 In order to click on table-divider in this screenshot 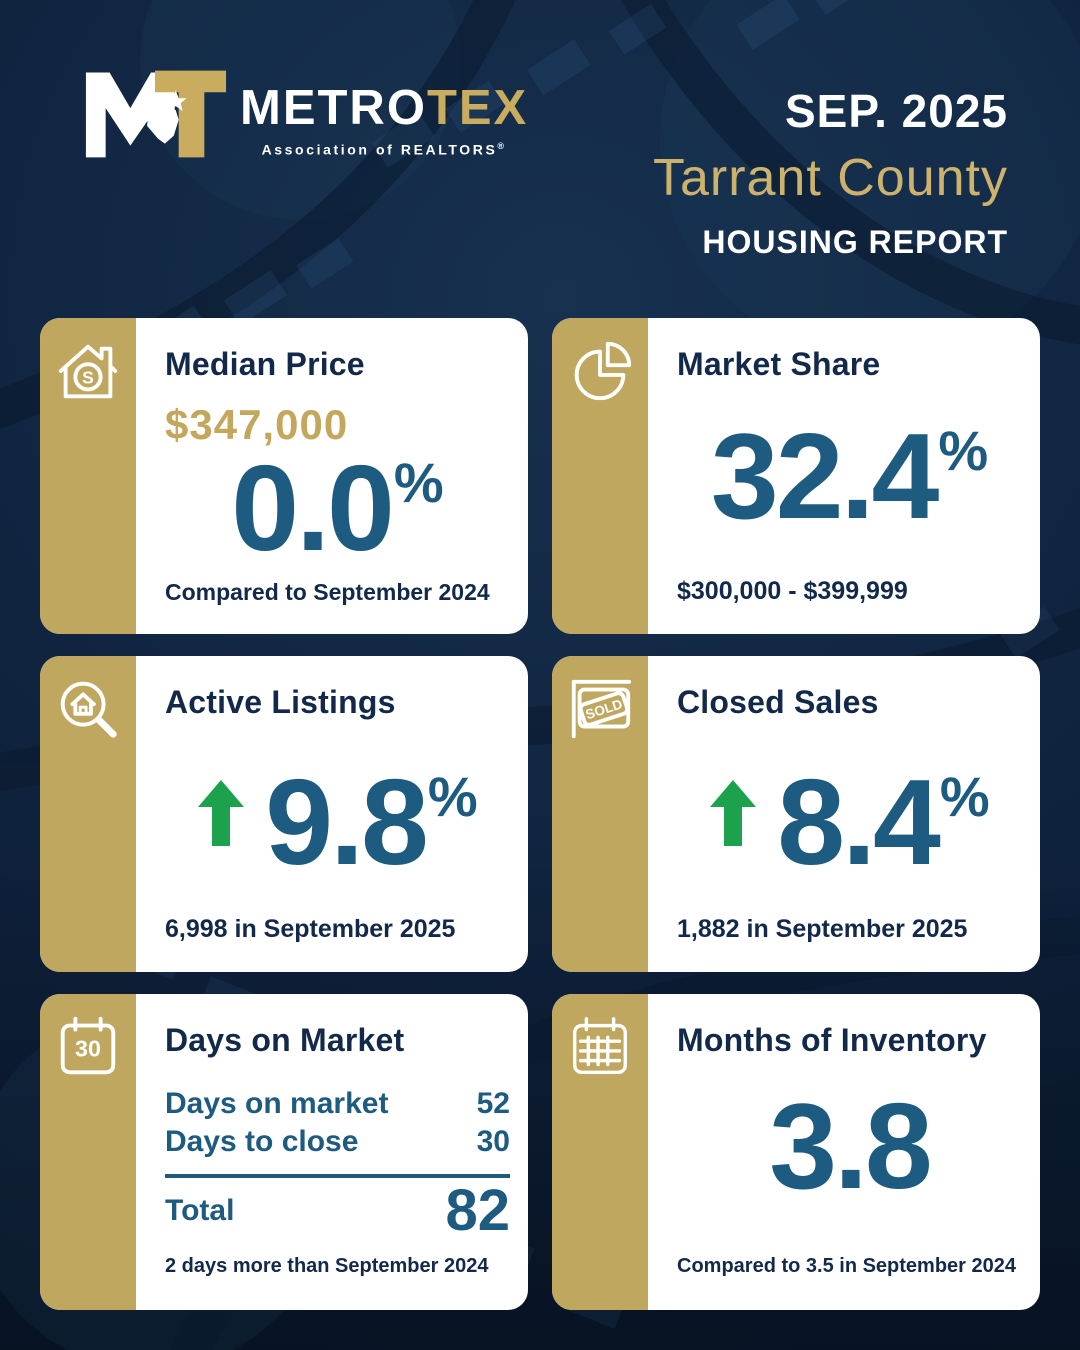, I will do `click(337, 1176)`.